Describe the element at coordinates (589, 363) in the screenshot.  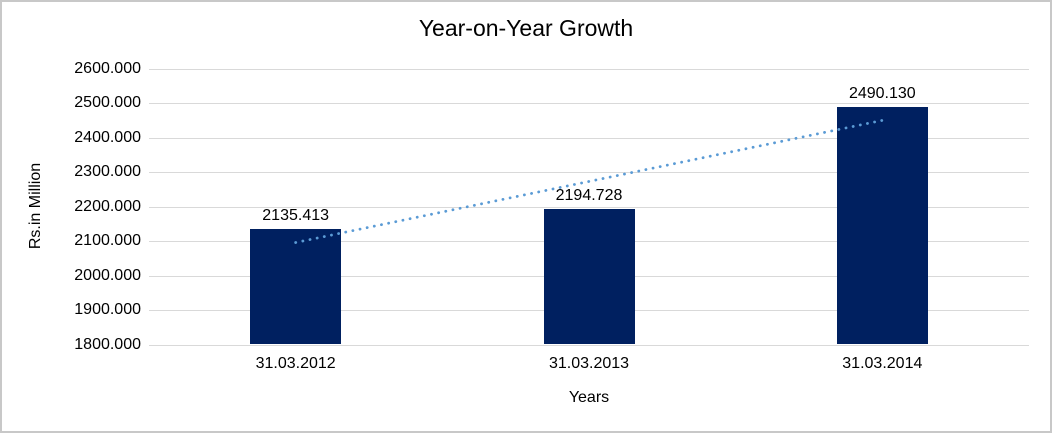
I see `x-tick-label: 31.03.2013` at that location.